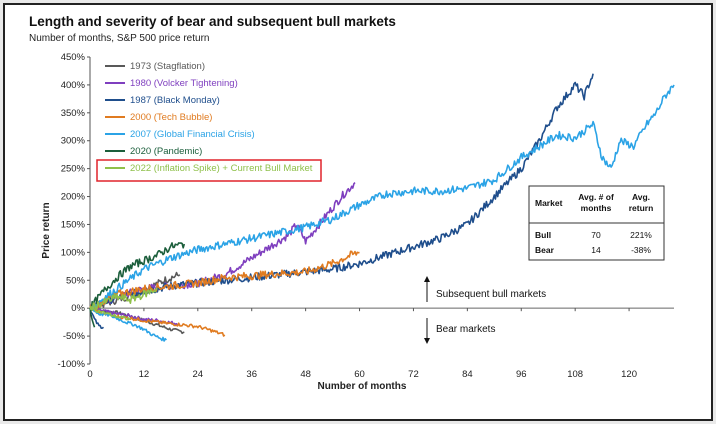  I want to click on stats-header-cell: Market, so click(549, 203).